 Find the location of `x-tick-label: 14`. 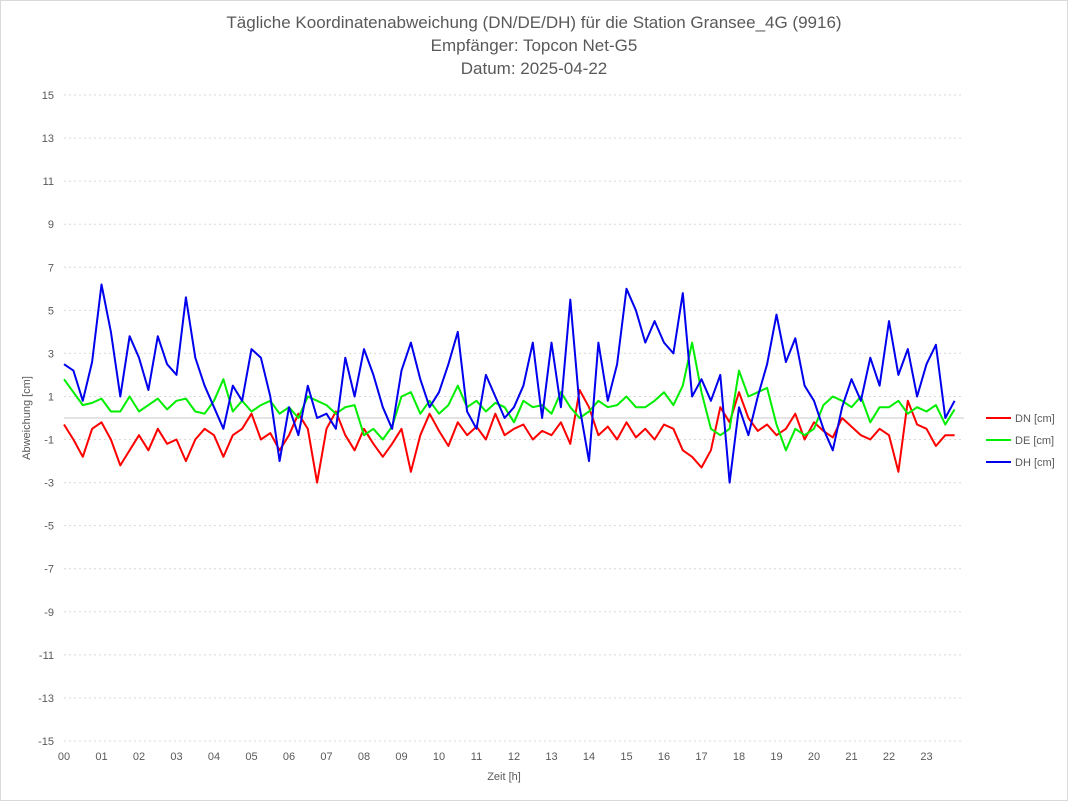

x-tick-label: 14 is located at coordinates (589, 757).